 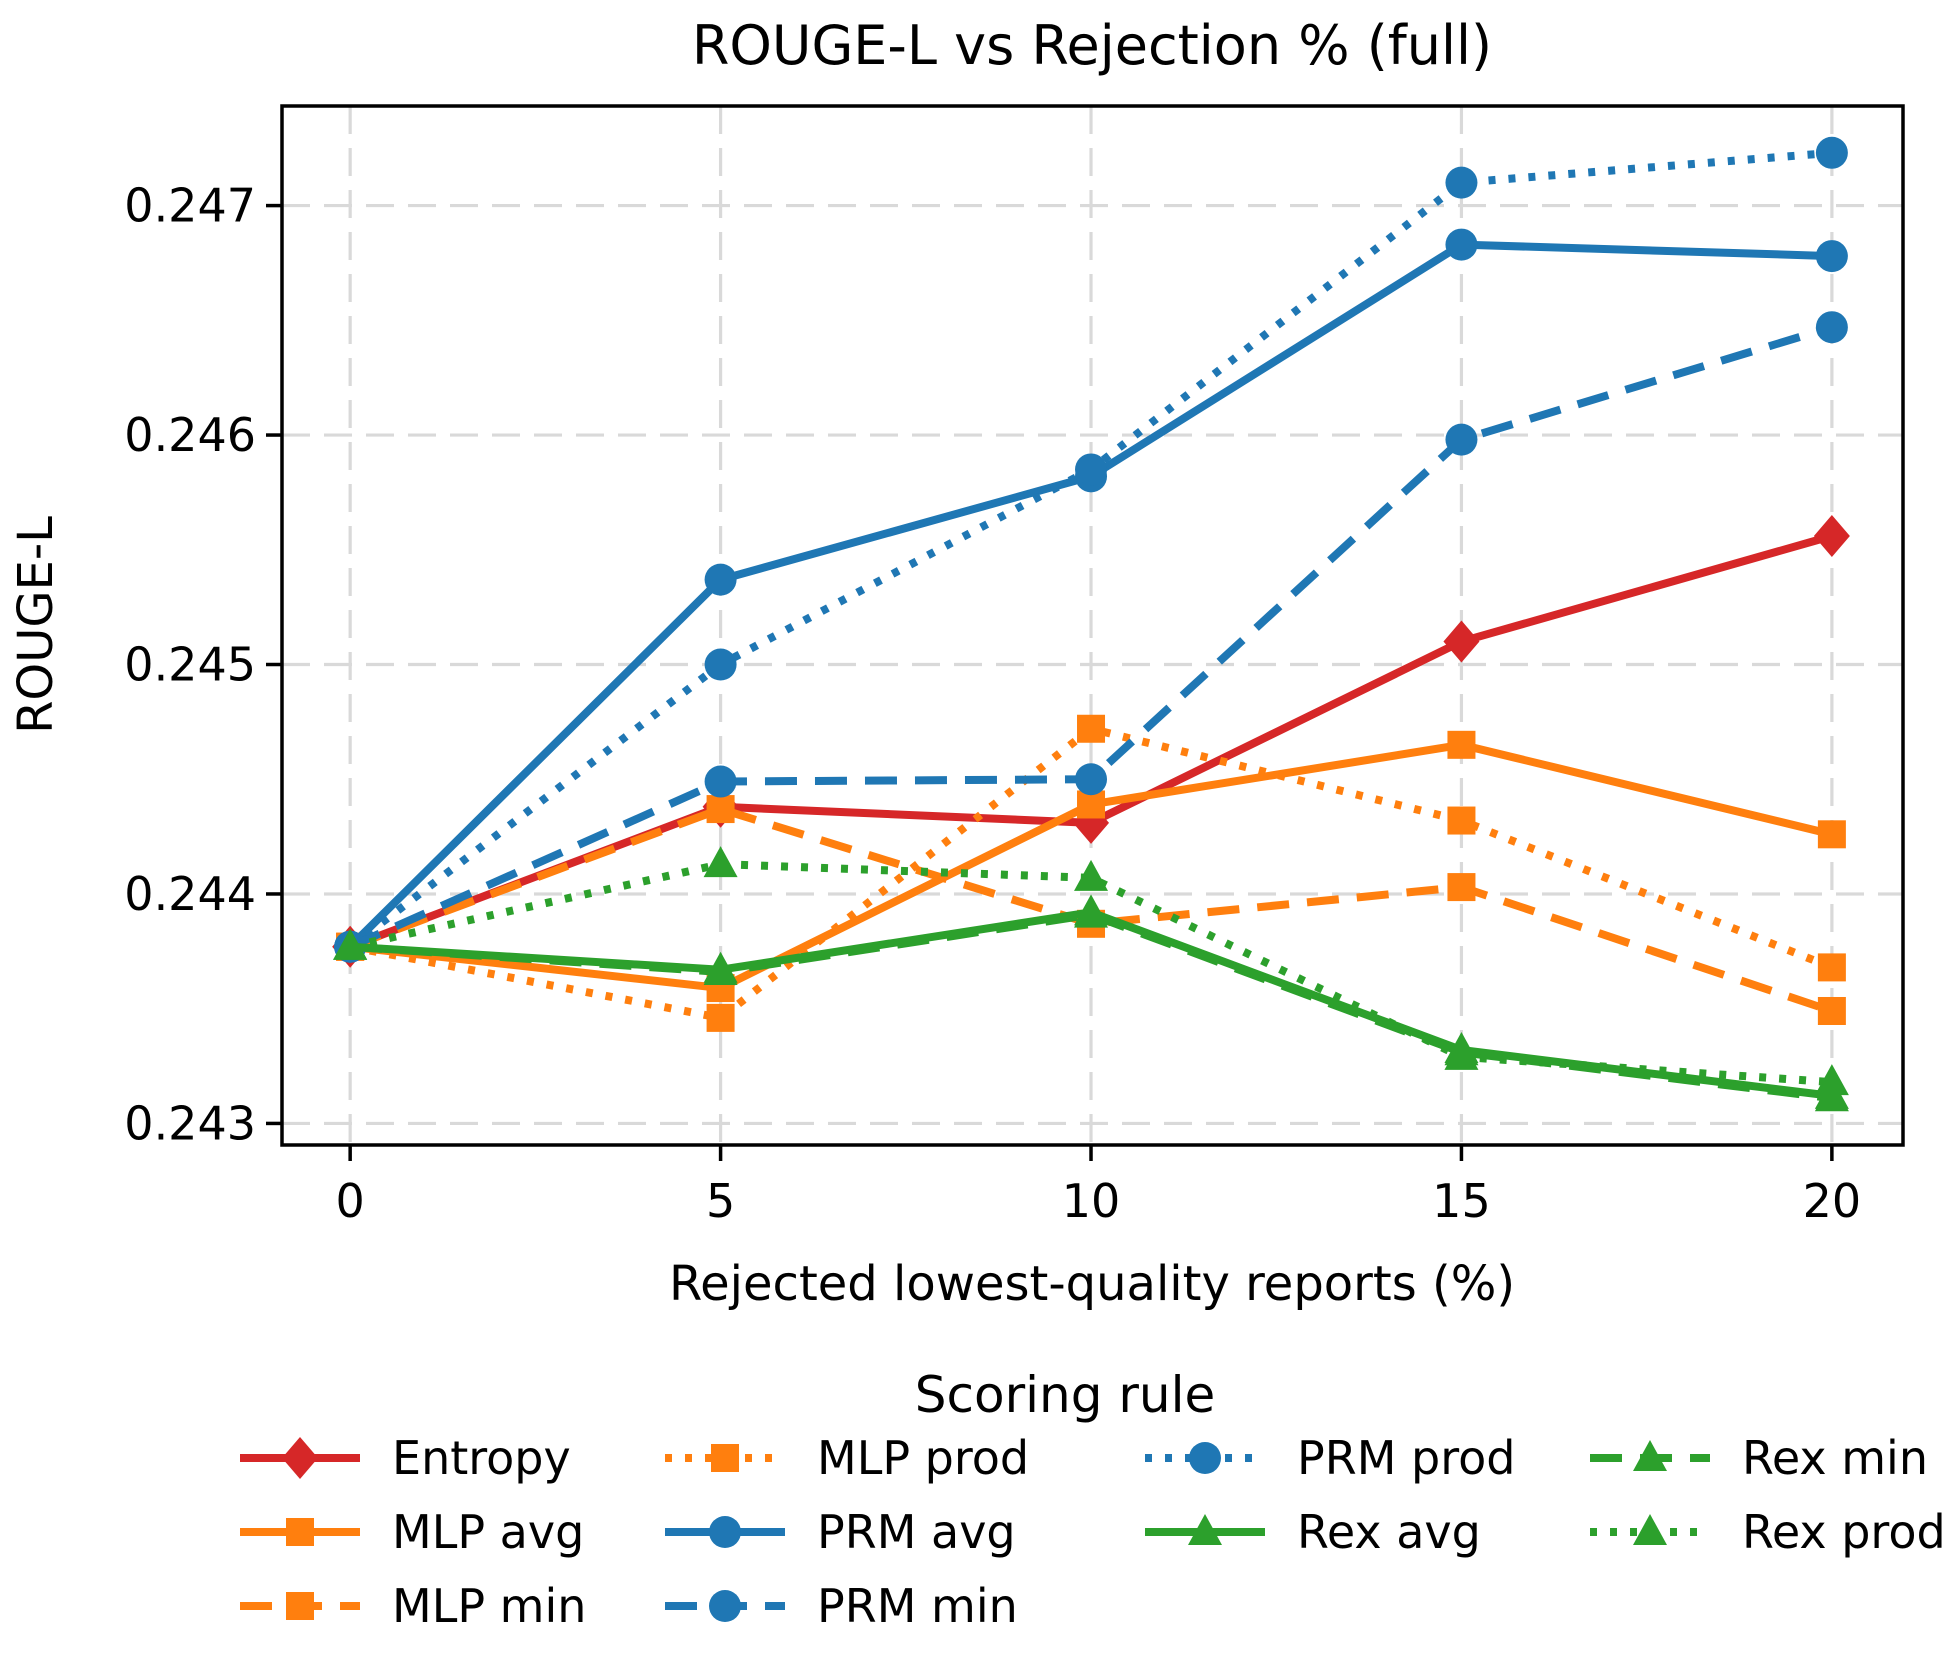 What do you see at coordinates (489, 1606) in the screenshot?
I see `legend-label: MLP min` at bounding box center [489, 1606].